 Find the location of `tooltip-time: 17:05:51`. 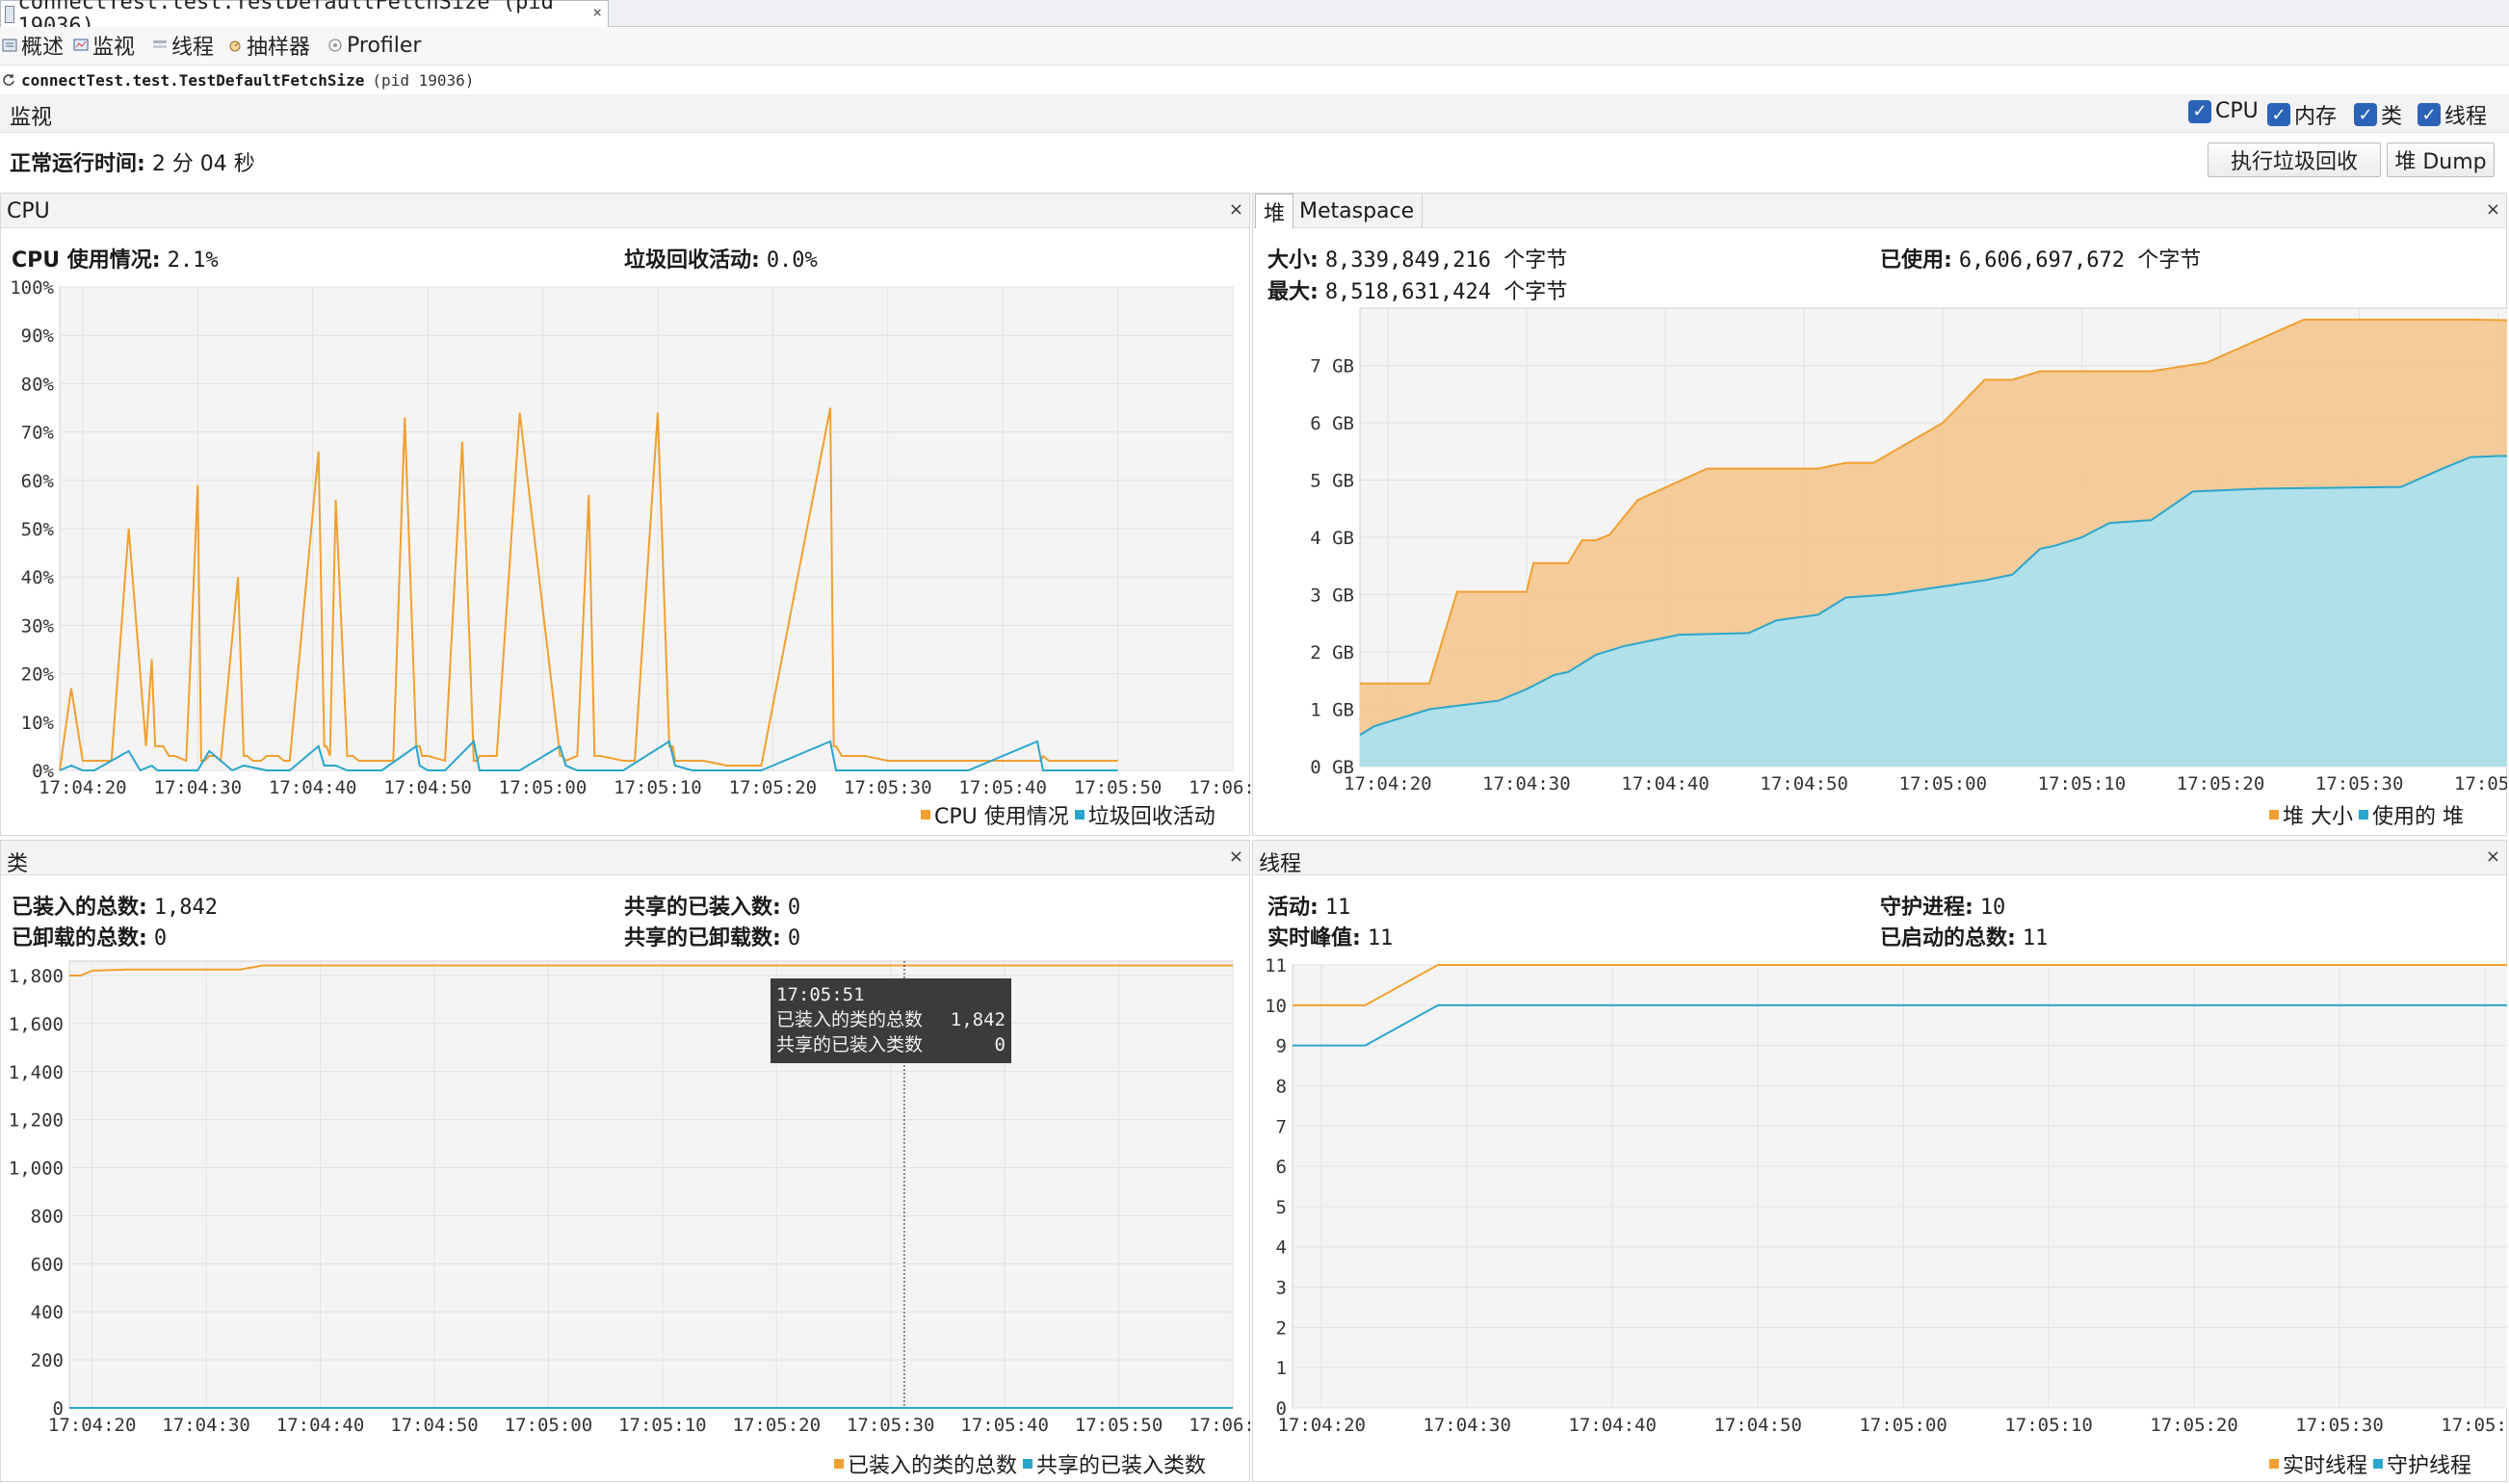

tooltip-time: 17:05:51 is located at coordinates (820, 994).